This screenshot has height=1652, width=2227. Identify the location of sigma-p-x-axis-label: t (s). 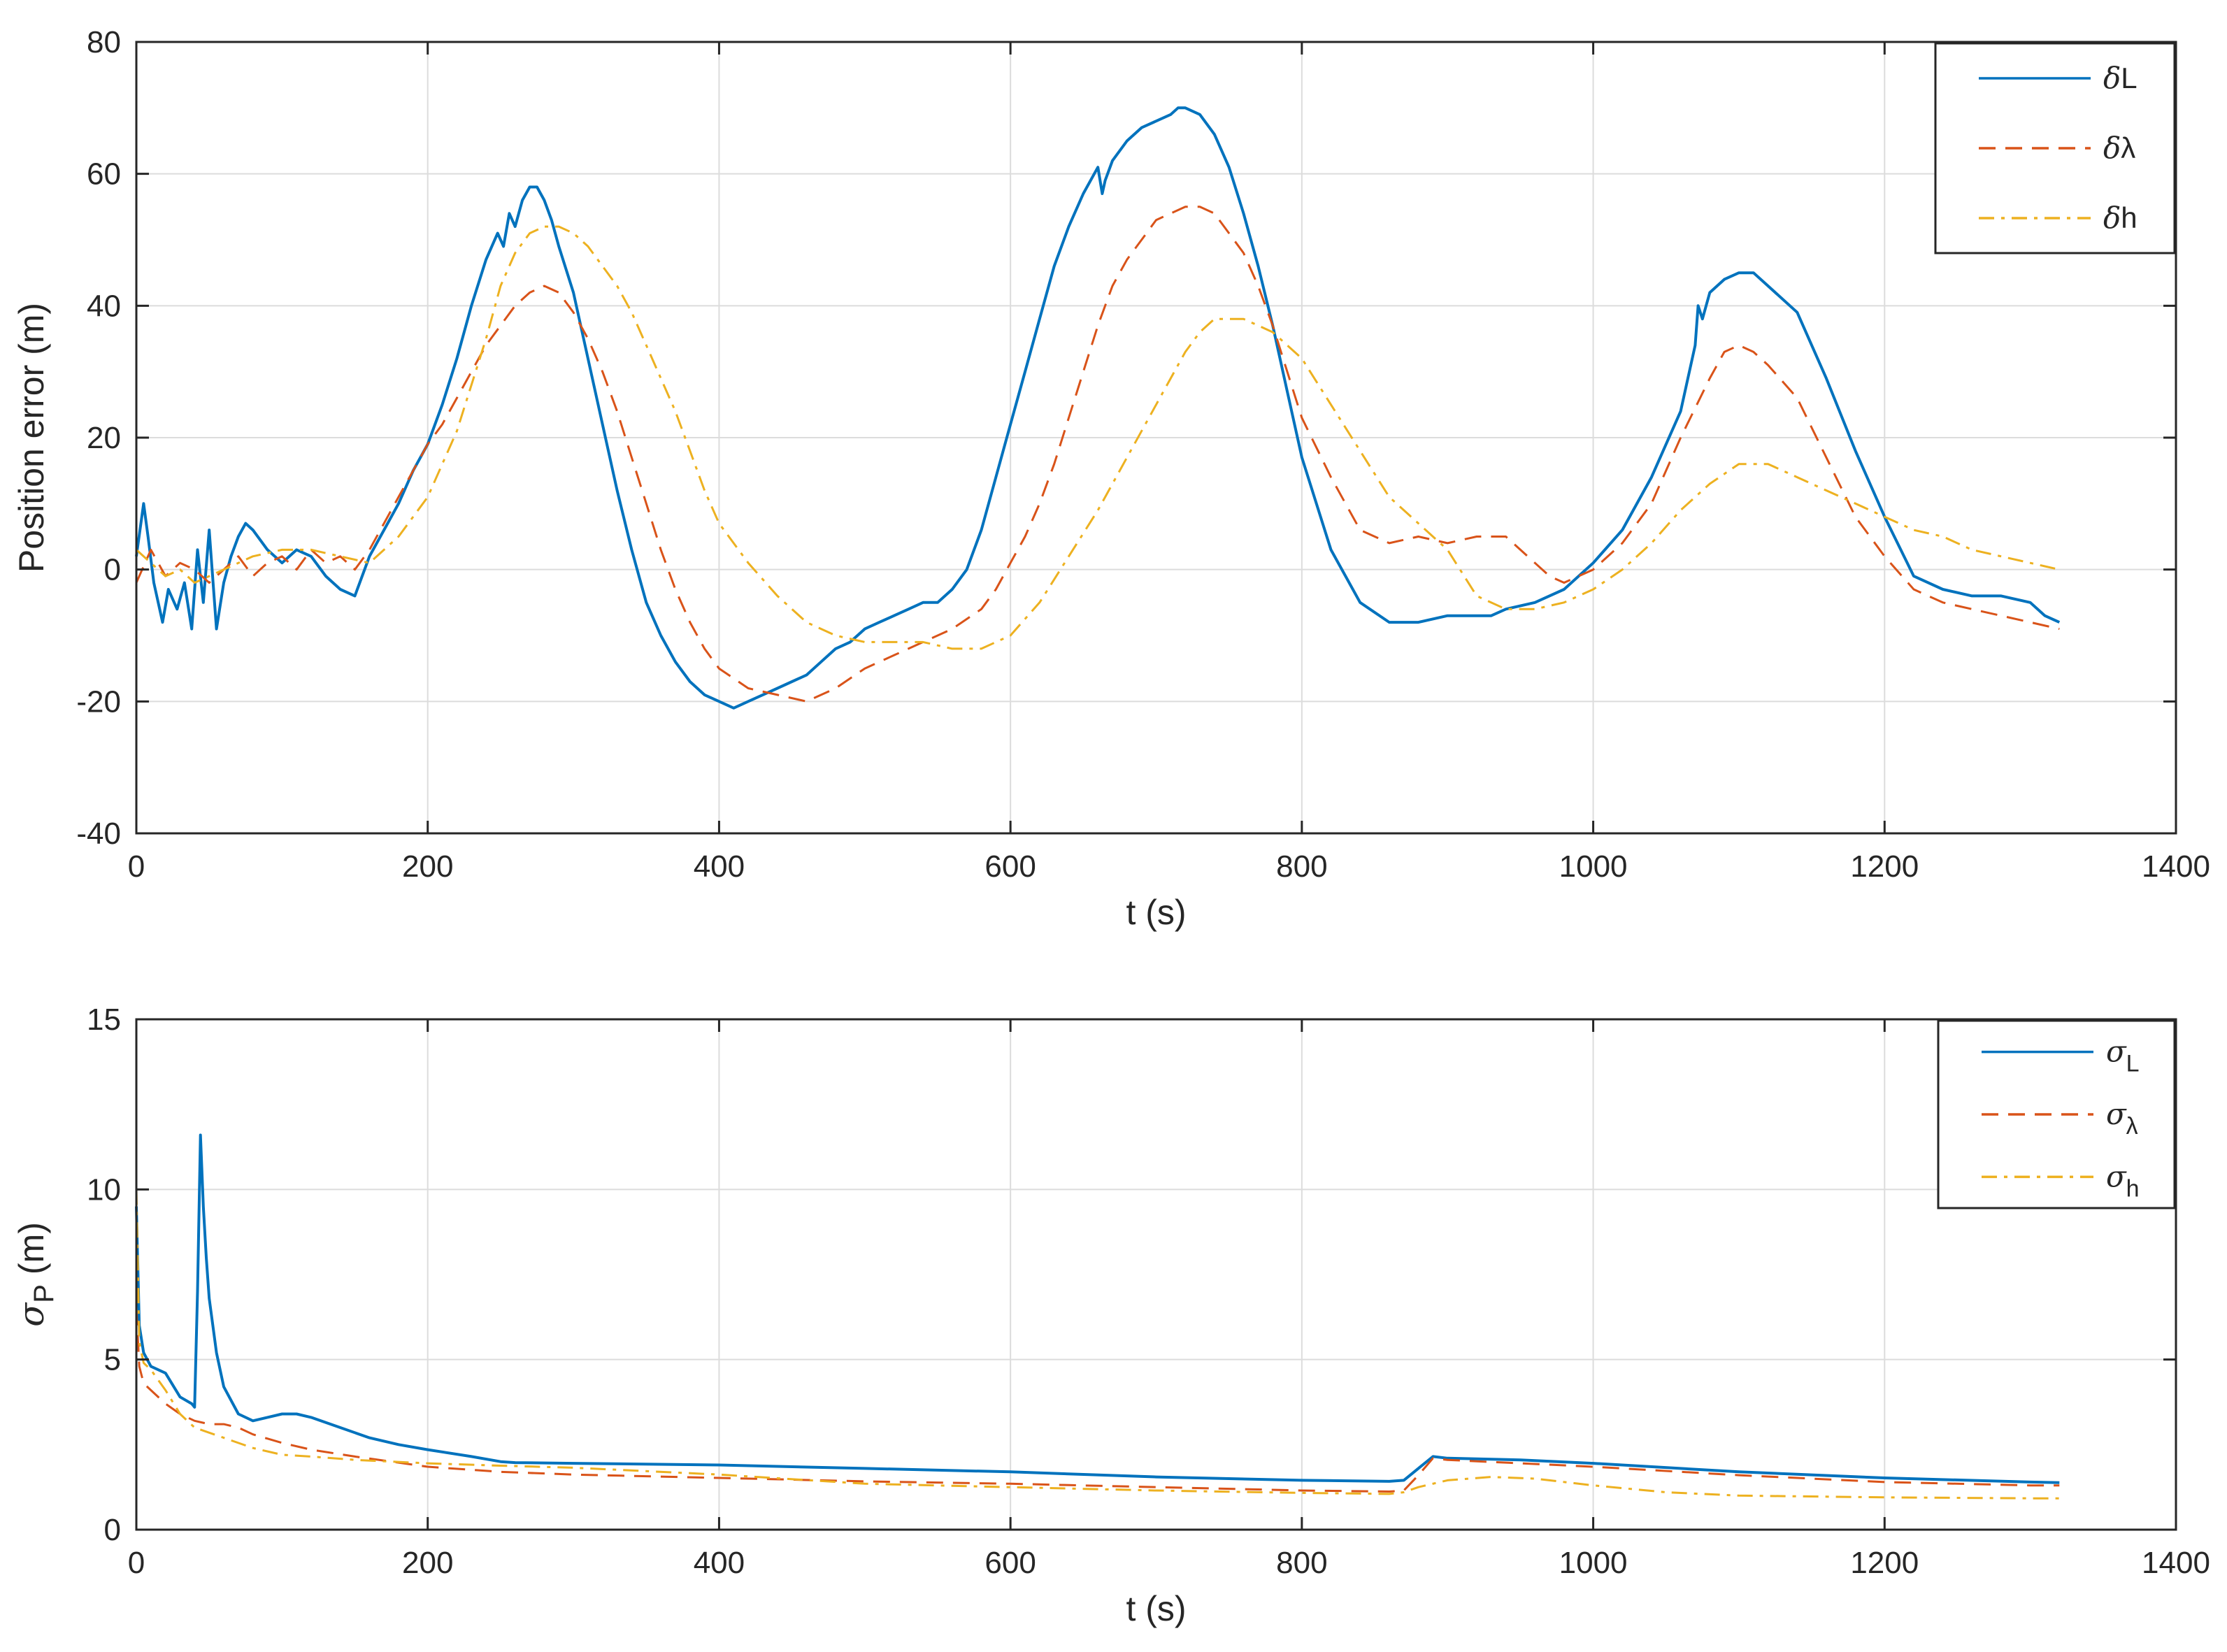
(1156, 1609).